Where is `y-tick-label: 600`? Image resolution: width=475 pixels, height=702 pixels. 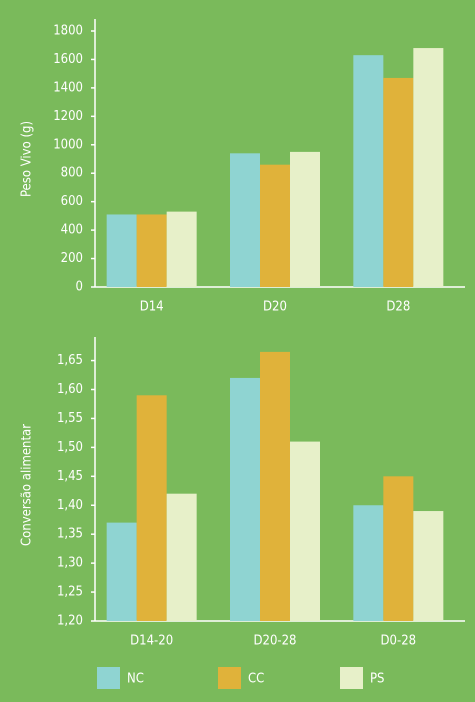 y-tick-label: 600 is located at coordinates (72, 201).